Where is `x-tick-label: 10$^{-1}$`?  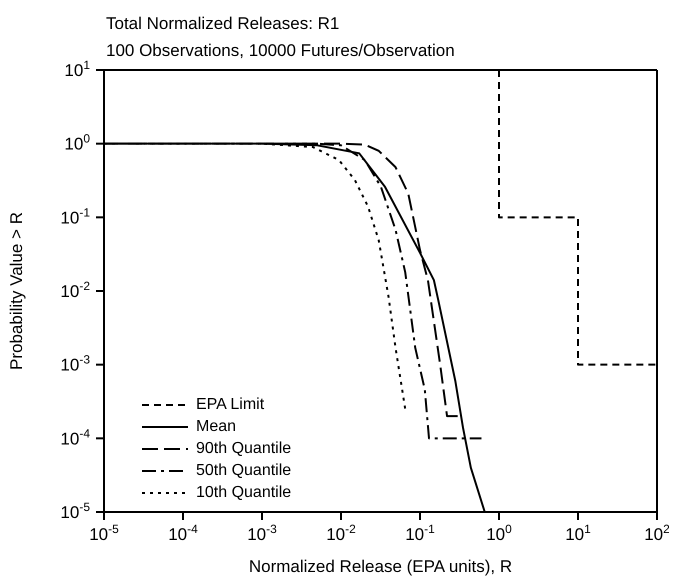 x-tick-label: 10$^{-1}$ is located at coordinates (420, 533).